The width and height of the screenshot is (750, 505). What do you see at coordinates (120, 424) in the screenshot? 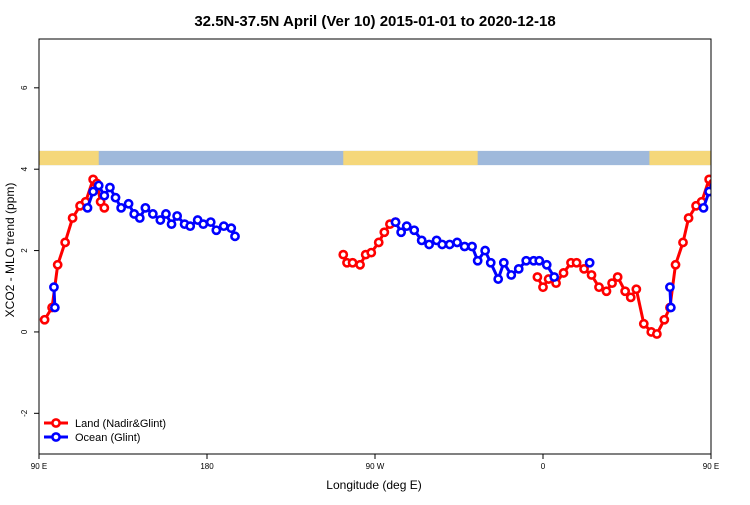
I see `legend-label: Land (Nadir&Glint)` at bounding box center [120, 424].